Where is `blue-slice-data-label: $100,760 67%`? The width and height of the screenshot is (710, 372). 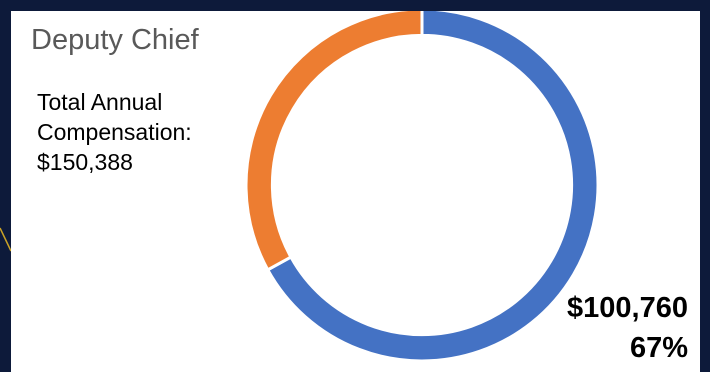
blue-slice-data-label: $100,760 67% is located at coordinates (627, 328).